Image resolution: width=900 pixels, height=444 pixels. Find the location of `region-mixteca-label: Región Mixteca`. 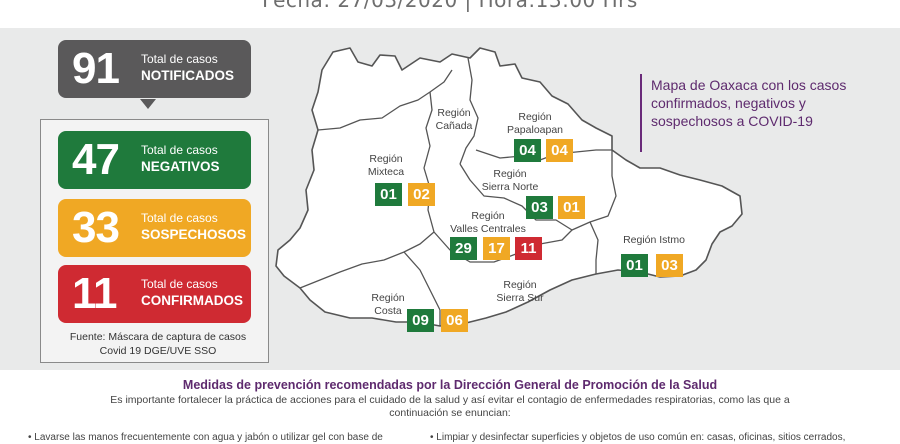

region-mixteca-label: Región Mixteca is located at coordinates (386, 166).